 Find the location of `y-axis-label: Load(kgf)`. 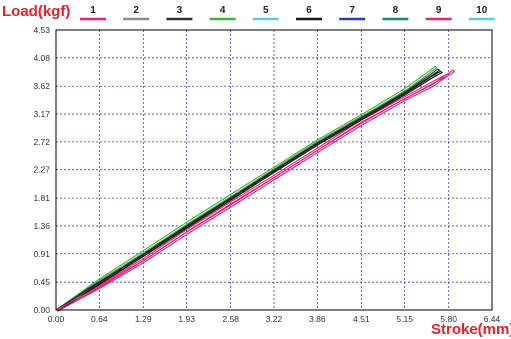

y-axis-label: Load(kgf) is located at coordinates (36, 11).